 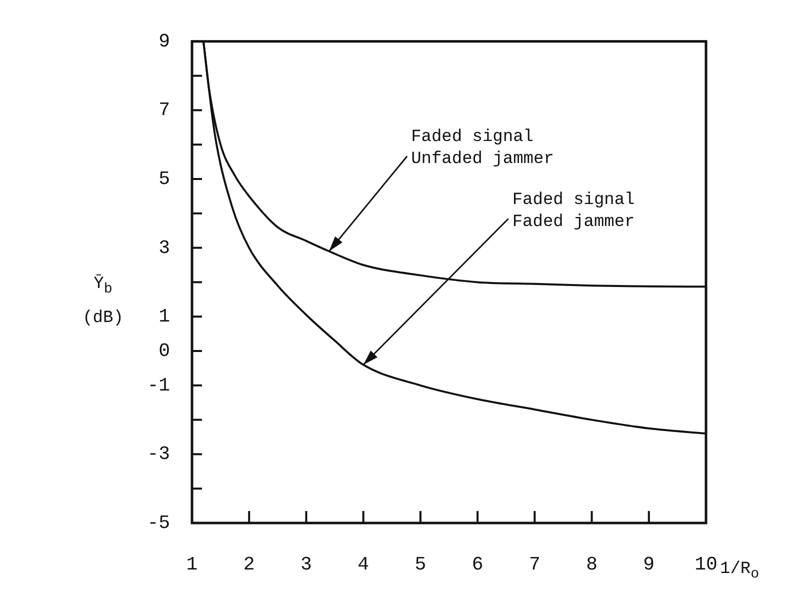 What do you see at coordinates (740, 571) in the screenshot?
I see `x-axis-title: 1/R$_{o}$` at bounding box center [740, 571].